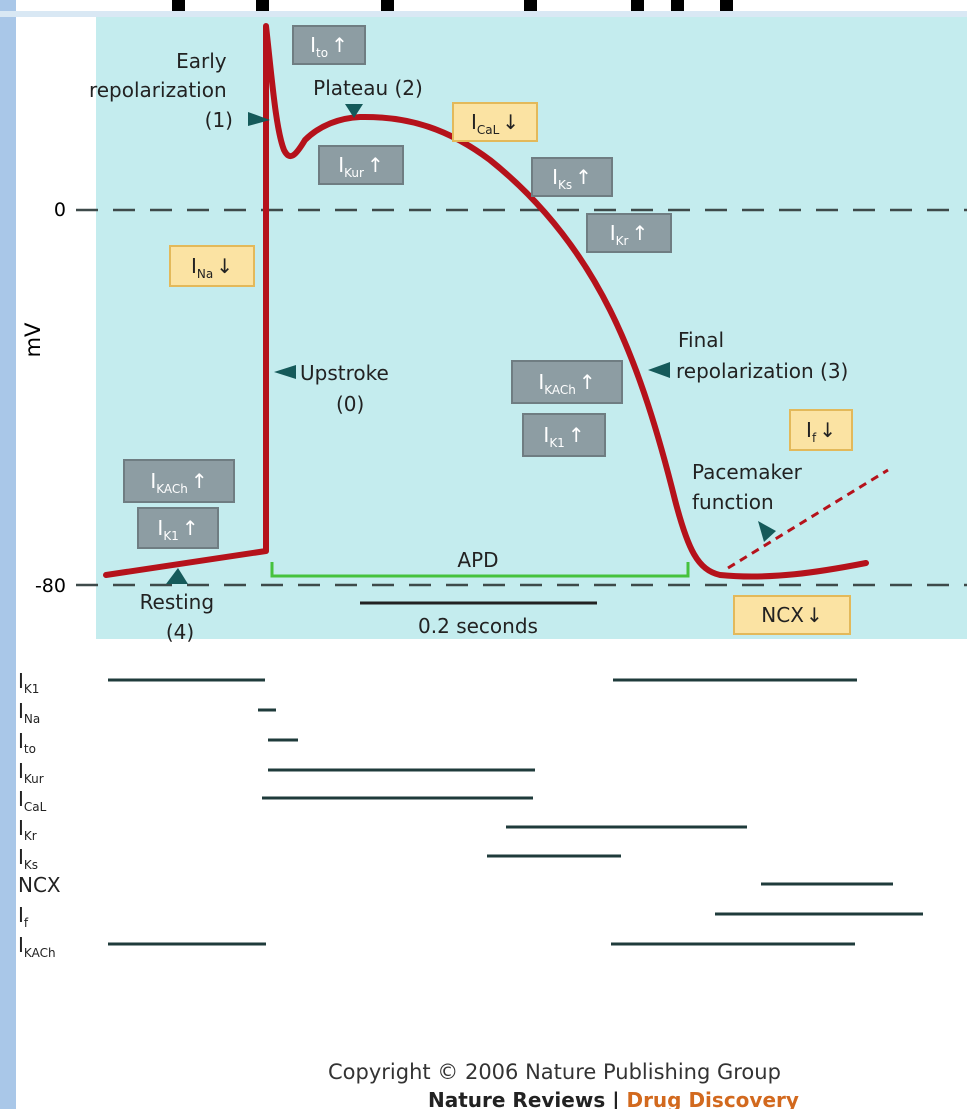  I want to click on current-box-label: NCX ↓, so click(791, 615).